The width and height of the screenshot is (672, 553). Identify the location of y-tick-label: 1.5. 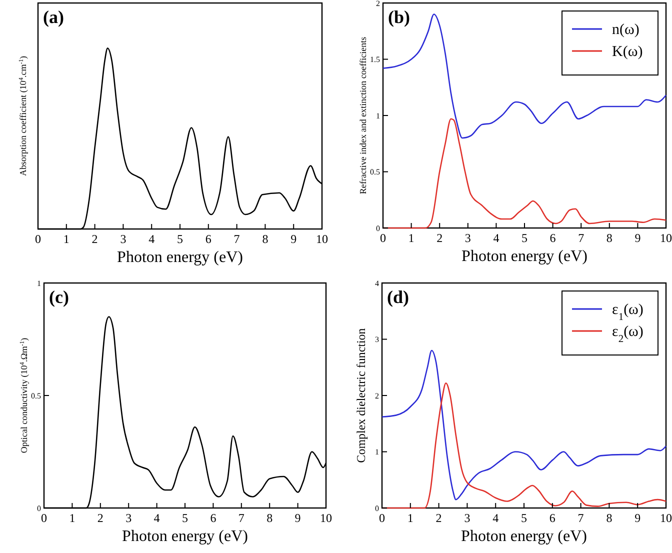
(375, 59).